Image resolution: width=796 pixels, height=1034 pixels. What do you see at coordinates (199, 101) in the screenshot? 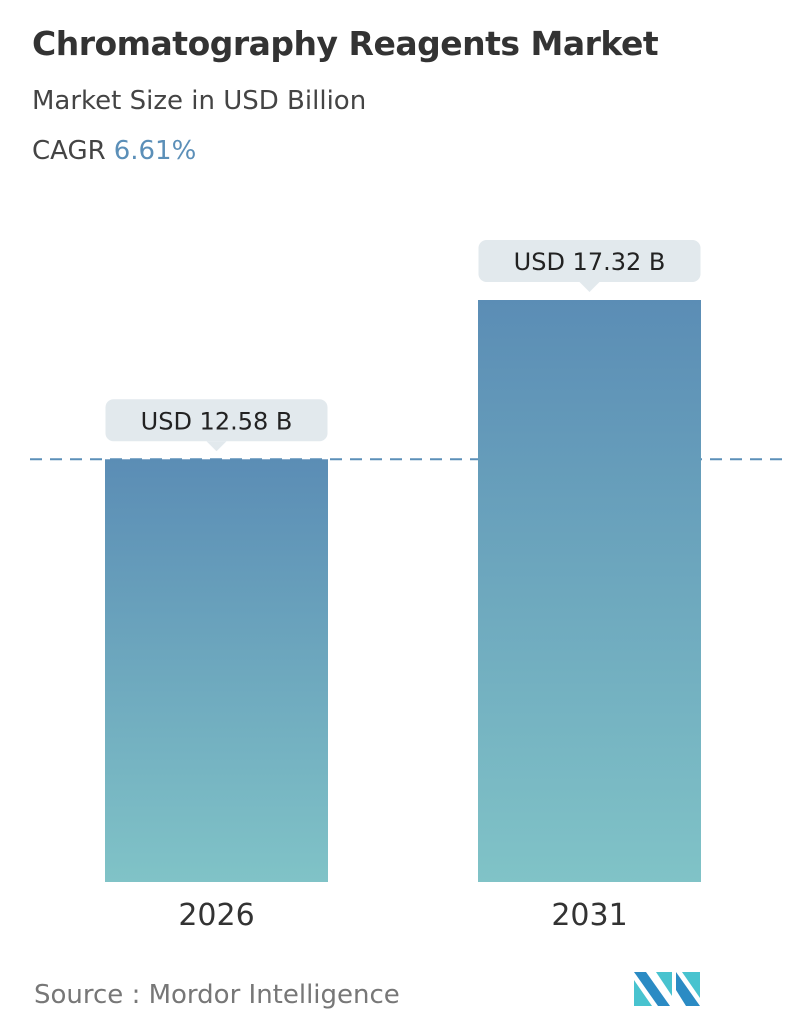
I see `chart-subtitle: Market Size in USD Billion` at bounding box center [199, 101].